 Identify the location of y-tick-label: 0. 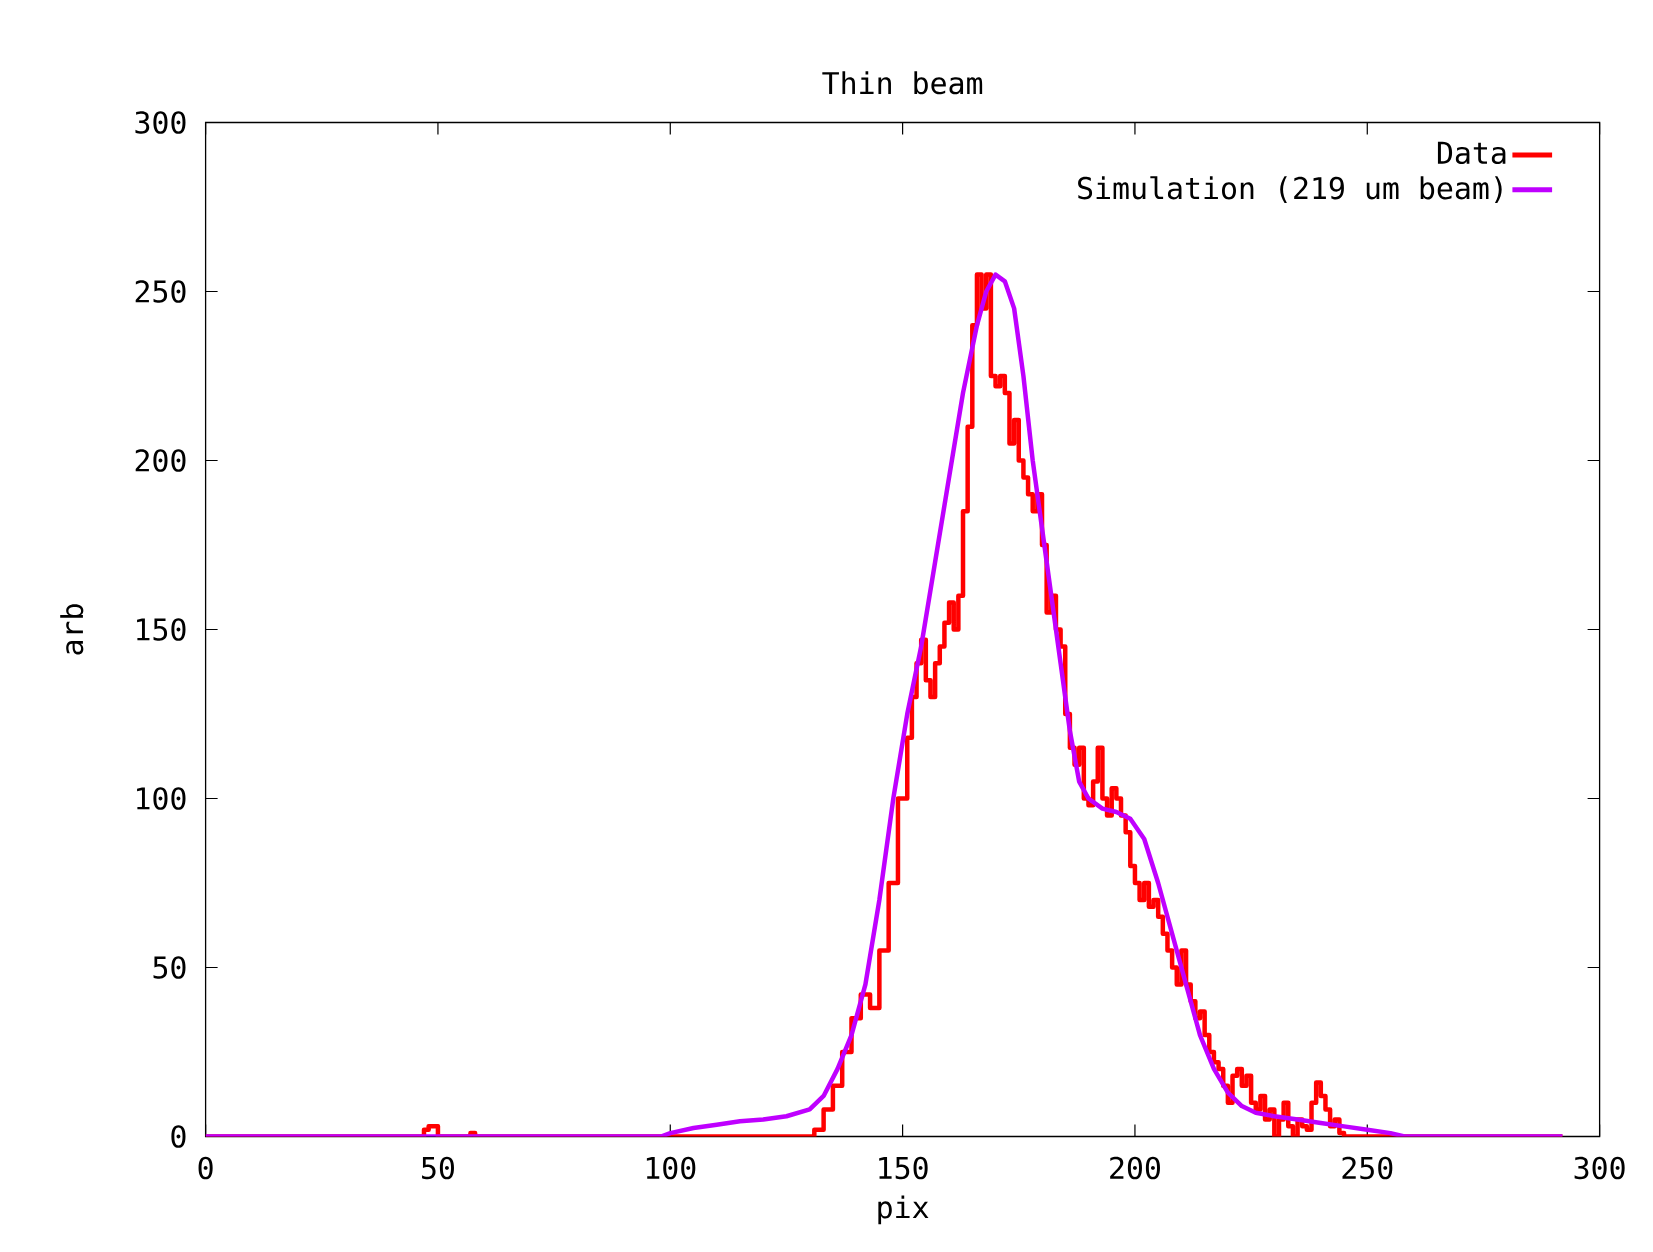
(178, 1136).